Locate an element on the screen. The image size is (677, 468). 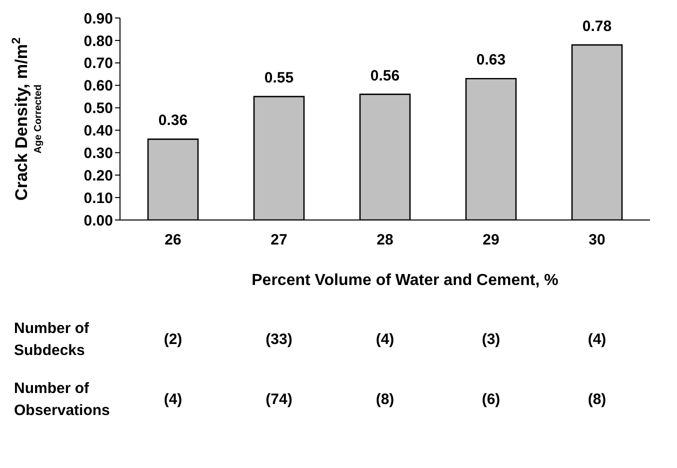
text: (3) is located at coordinates (491, 340).